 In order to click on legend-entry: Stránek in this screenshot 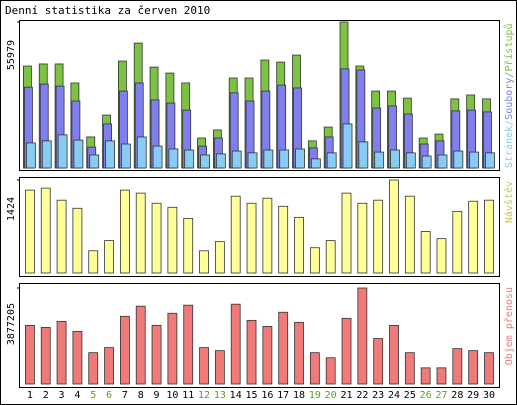, I will do `click(509, 147)`.